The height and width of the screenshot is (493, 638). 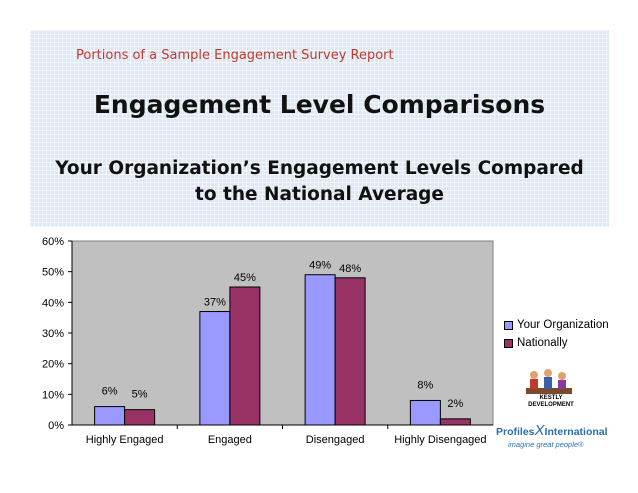 What do you see at coordinates (320, 266) in the screenshot?
I see `data-label: 49%` at bounding box center [320, 266].